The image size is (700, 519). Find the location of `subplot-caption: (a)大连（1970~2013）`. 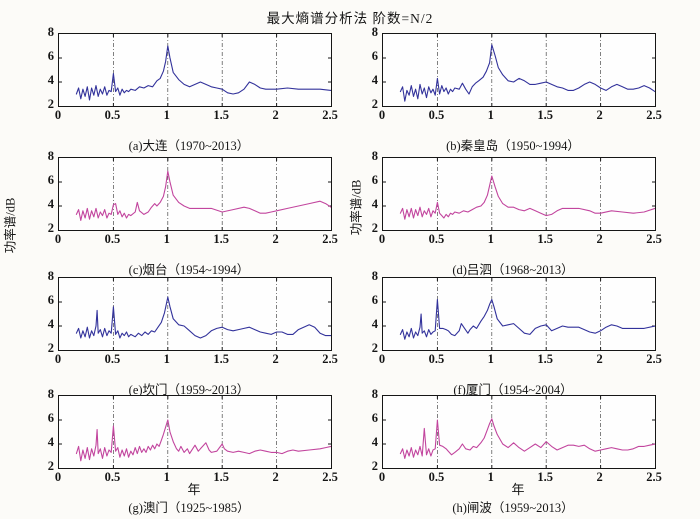

subplot-caption: (a)大连（1970~2013） is located at coordinates (189, 146).